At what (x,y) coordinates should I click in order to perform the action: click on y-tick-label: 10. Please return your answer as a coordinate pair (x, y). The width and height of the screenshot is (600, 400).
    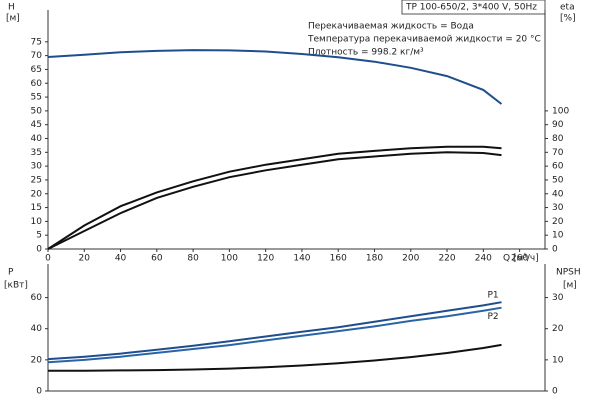
    Looking at the image, I should click on (37, 222).